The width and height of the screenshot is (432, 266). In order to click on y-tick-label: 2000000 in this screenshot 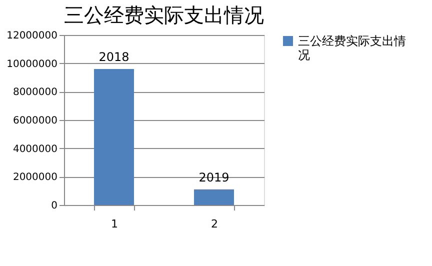, I will do `click(35, 178)`.